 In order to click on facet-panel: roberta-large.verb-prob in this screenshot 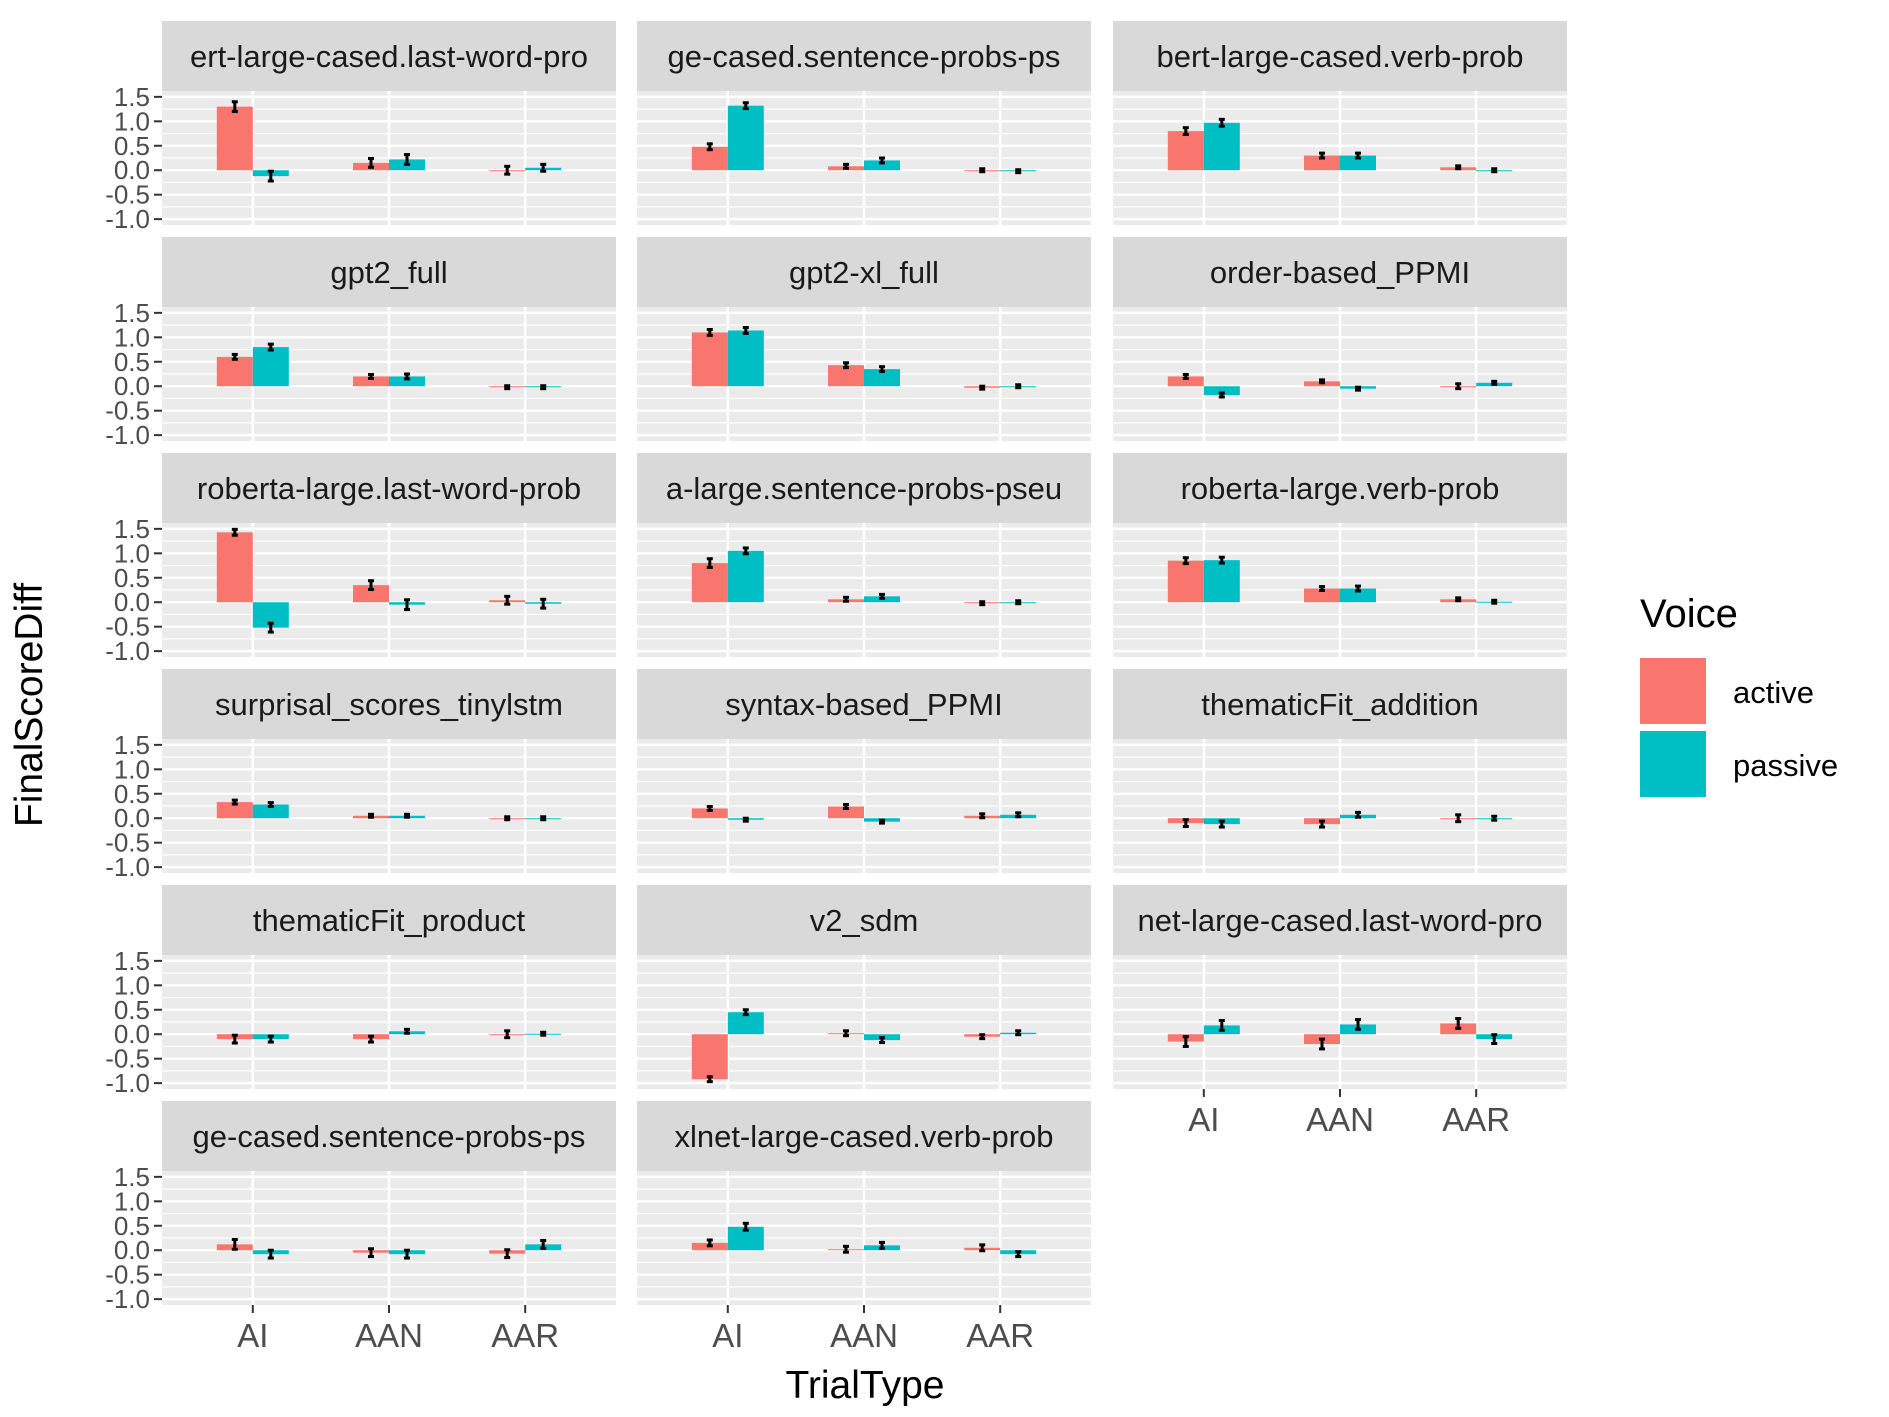, I will do `click(1340, 555)`.